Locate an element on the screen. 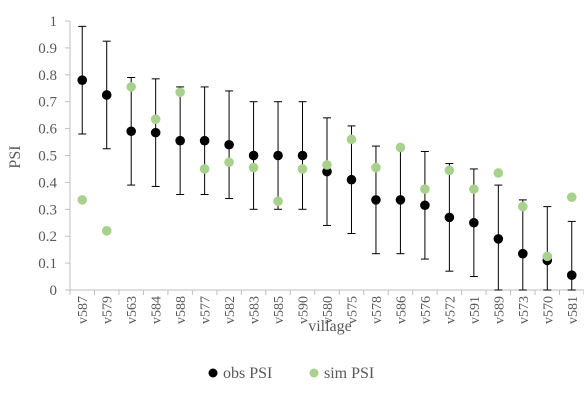 The width and height of the screenshot is (584, 411). x-tick-label: v581 is located at coordinates (573, 310).